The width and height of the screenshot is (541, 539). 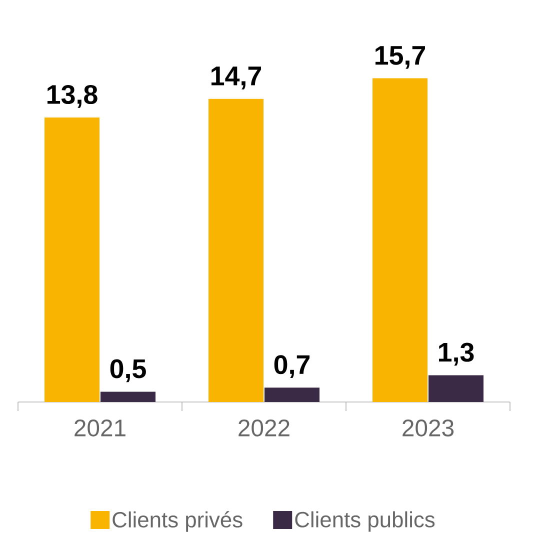 What do you see at coordinates (264, 428) in the screenshot?
I see `x-tick-label: 2022` at bounding box center [264, 428].